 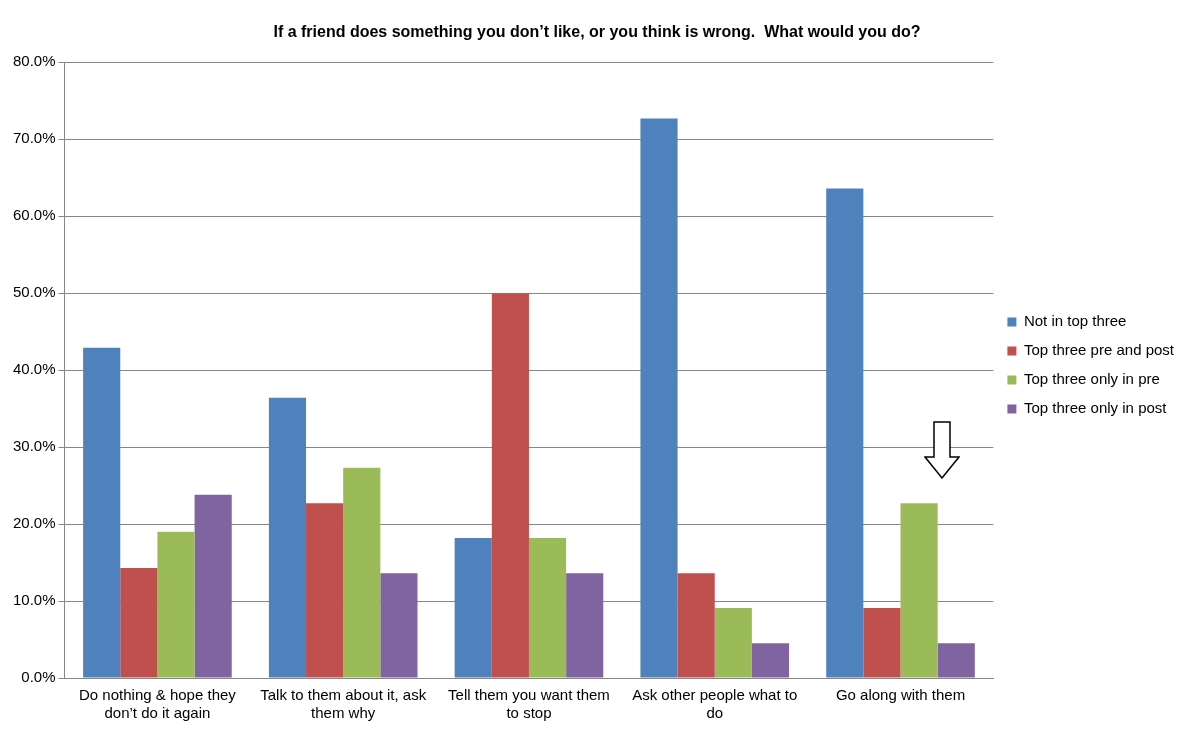 I want to click on y-tick-label: 30.0%, so click(x=34, y=446).